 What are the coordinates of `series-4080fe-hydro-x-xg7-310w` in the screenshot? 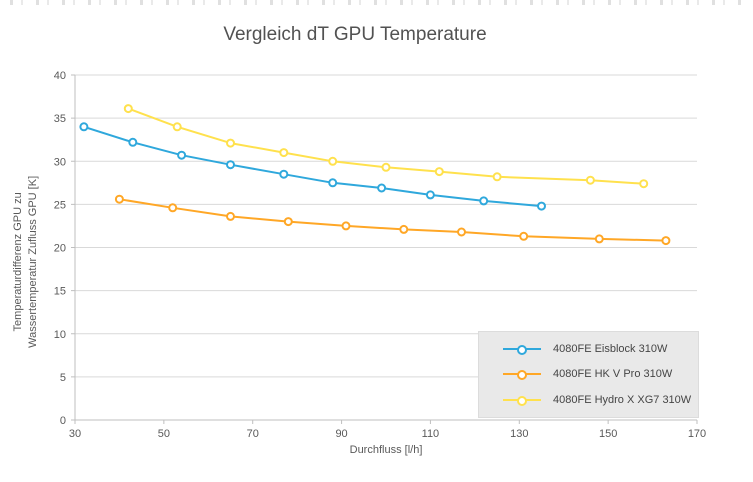 It's located at (386, 146).